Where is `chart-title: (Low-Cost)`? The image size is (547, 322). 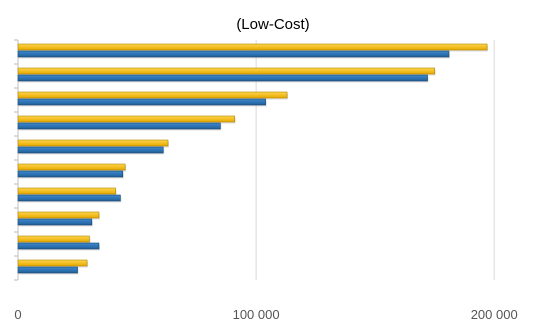 chart-title: (Low-Cost) is located at coordinates (272, 24).